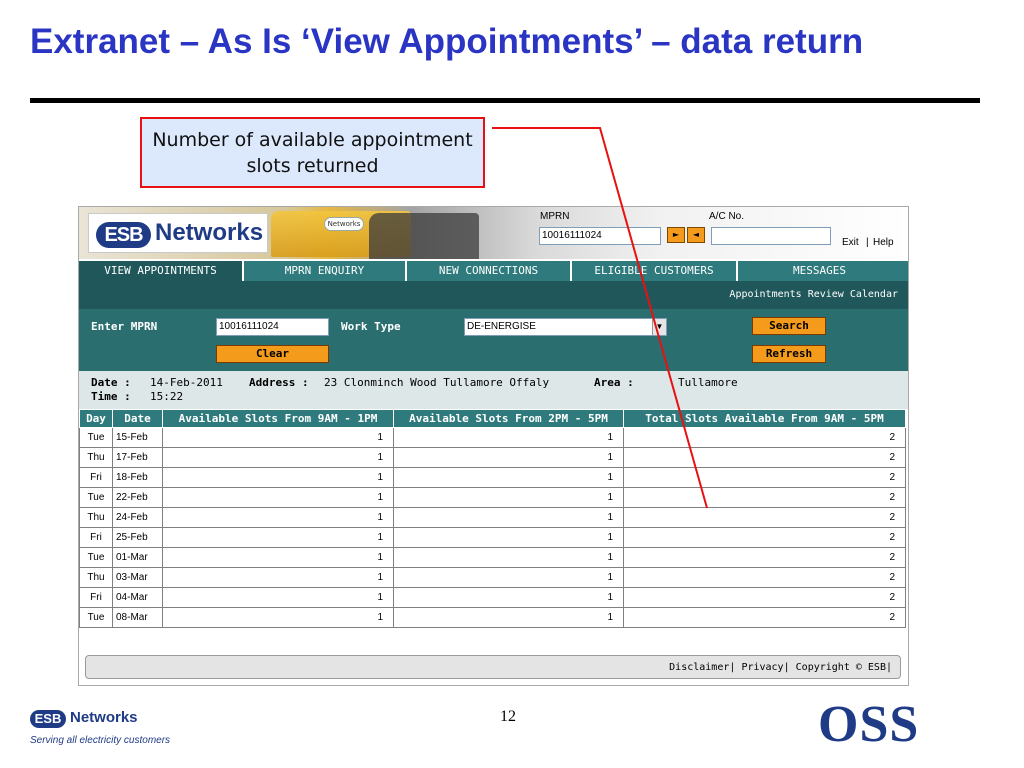 The height and width of the screenshot is (768, 1024). What do you see at coordinates (96, 418) in the screenshot?
I see `header-day: Day` at bounding box center [96, 418].